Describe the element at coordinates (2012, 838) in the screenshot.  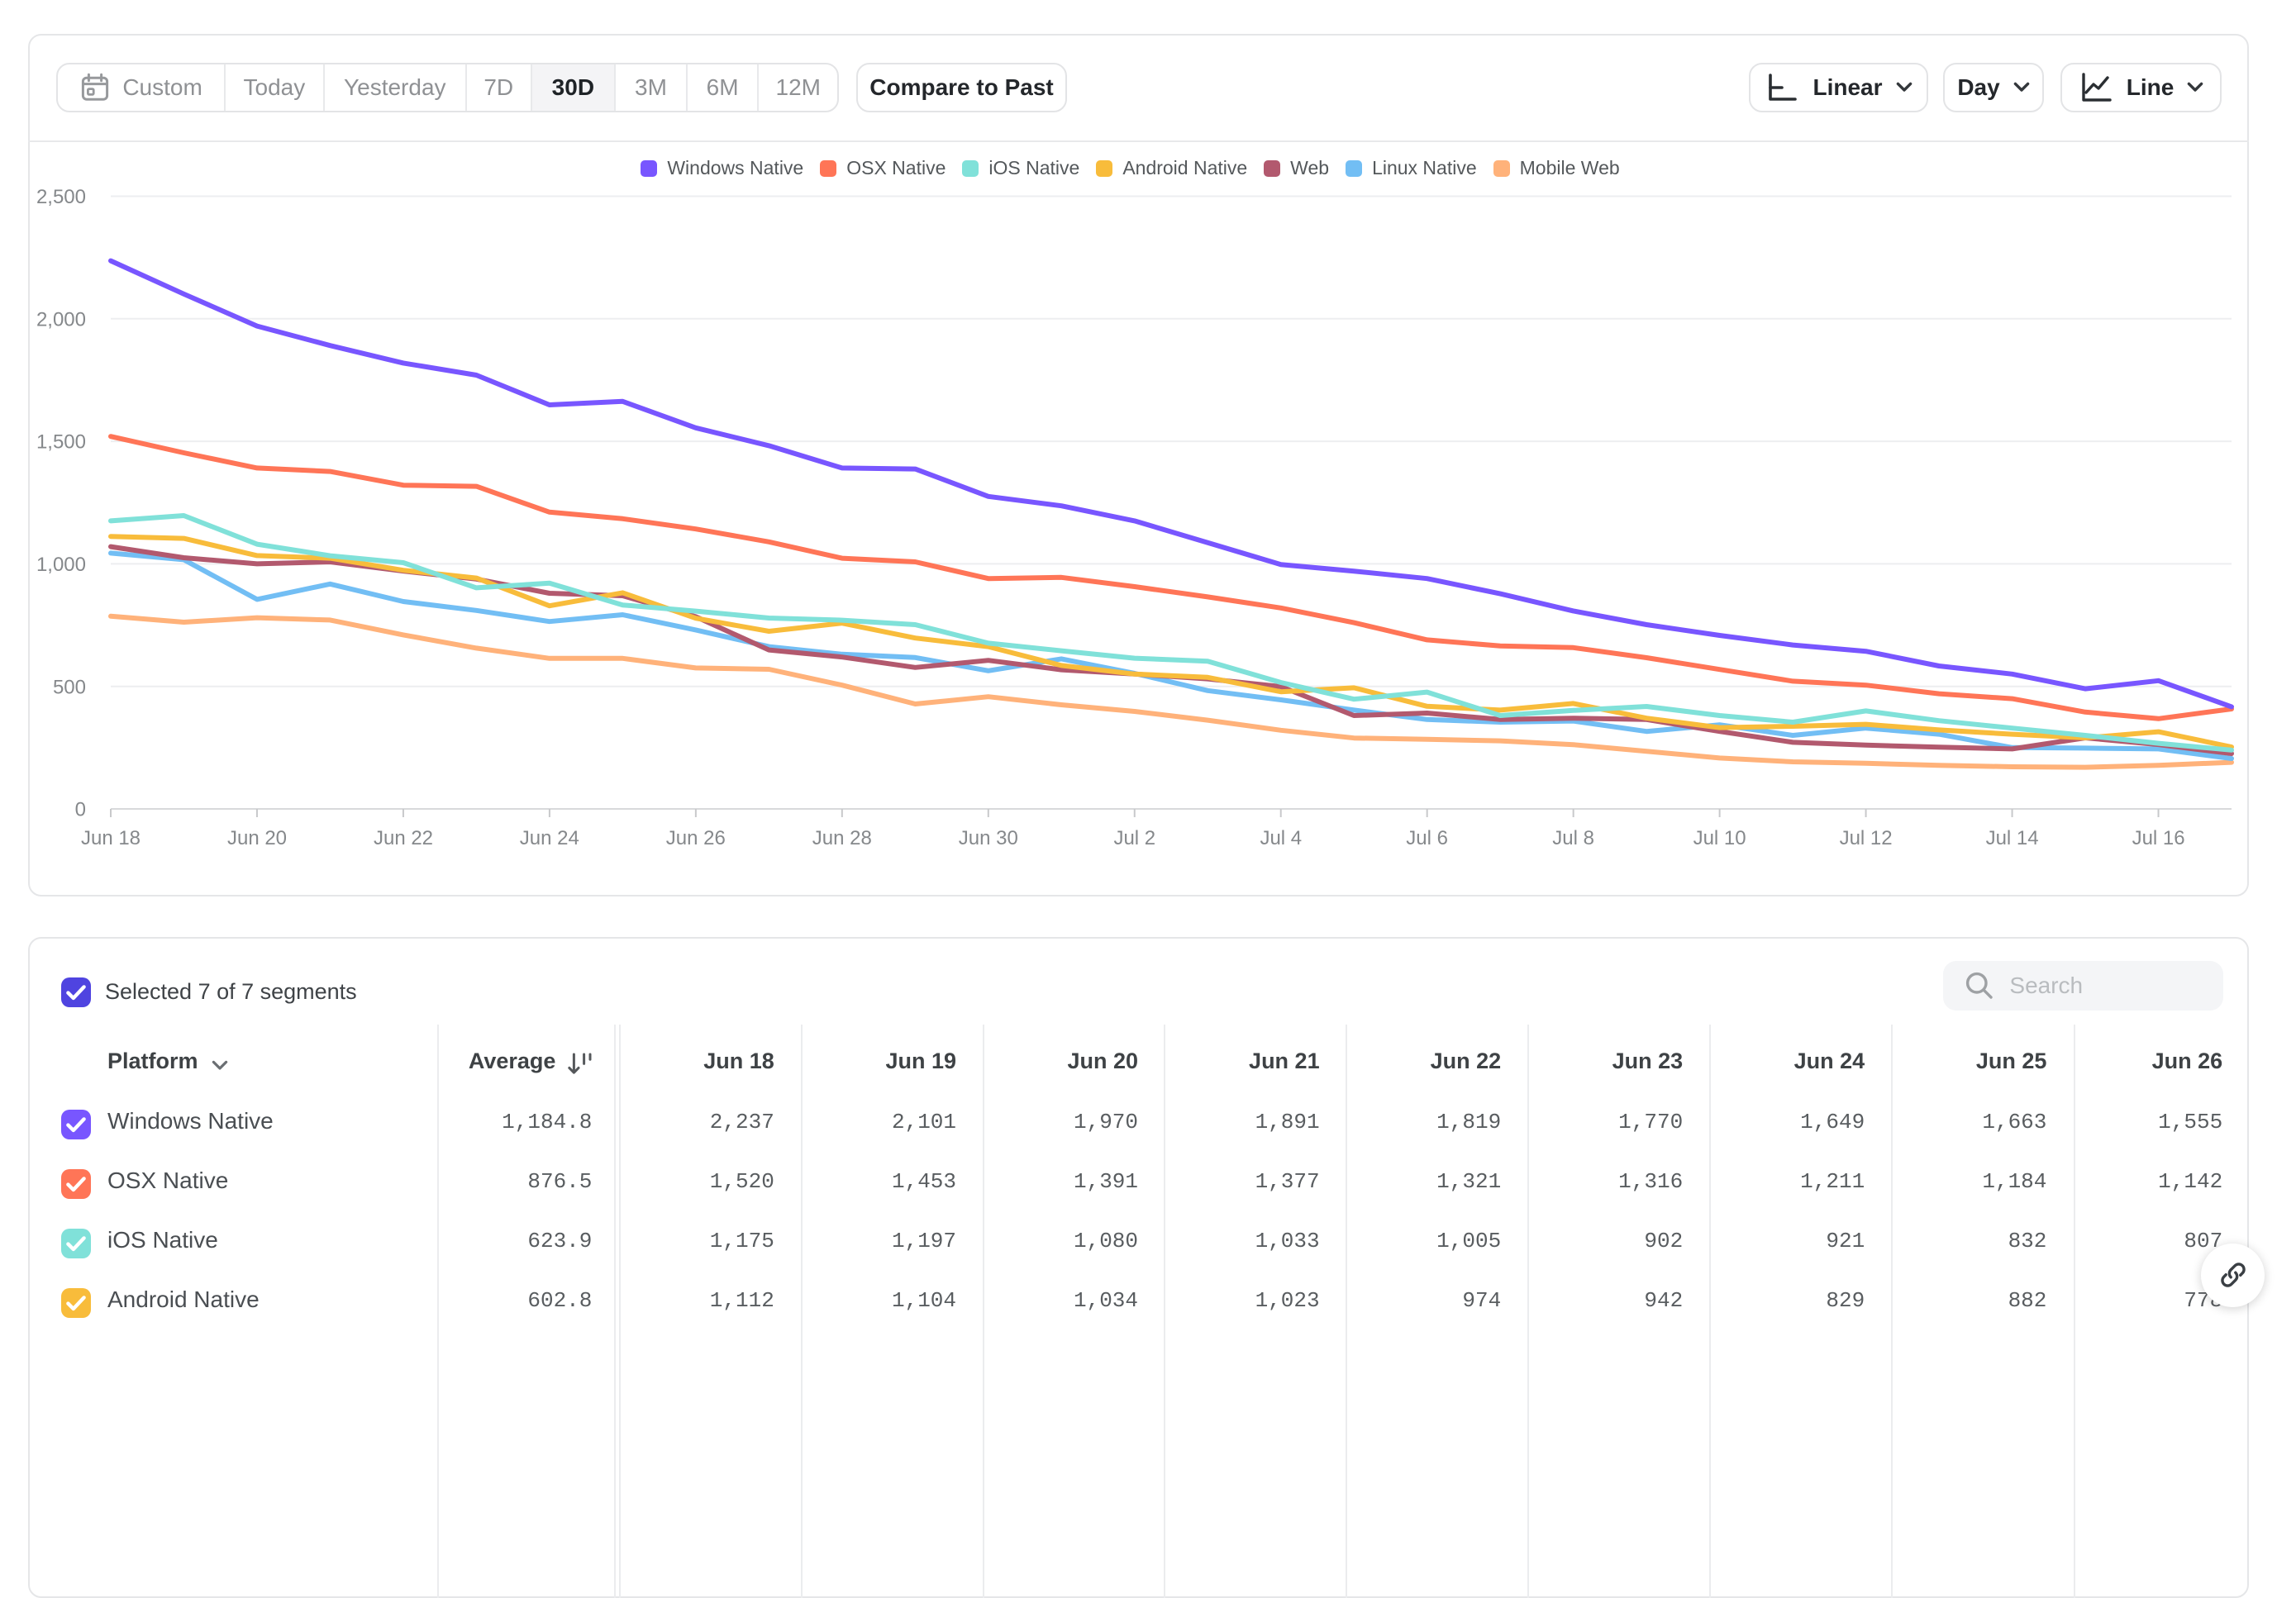
I see `svg-text: Jul 14` at that location.